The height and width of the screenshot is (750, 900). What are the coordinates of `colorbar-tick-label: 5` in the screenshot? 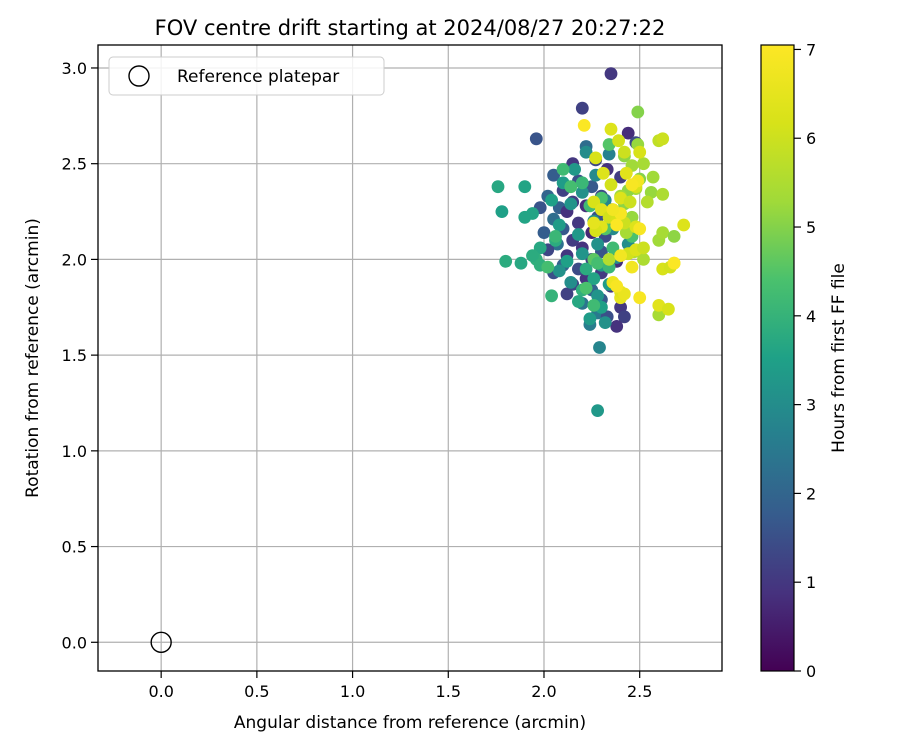 It's located at (811, 227).